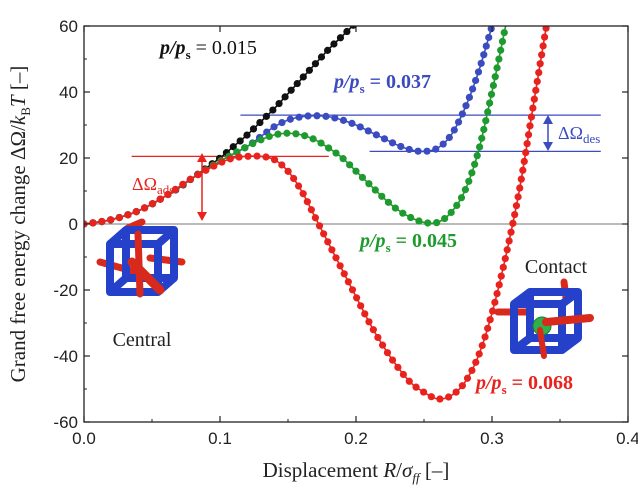 Image resolution: width=638 pixels, height=490 pixels. Describe the element at coordinates (68, 92) in the screenshot. I see `y-tick-label: 40` at that location.